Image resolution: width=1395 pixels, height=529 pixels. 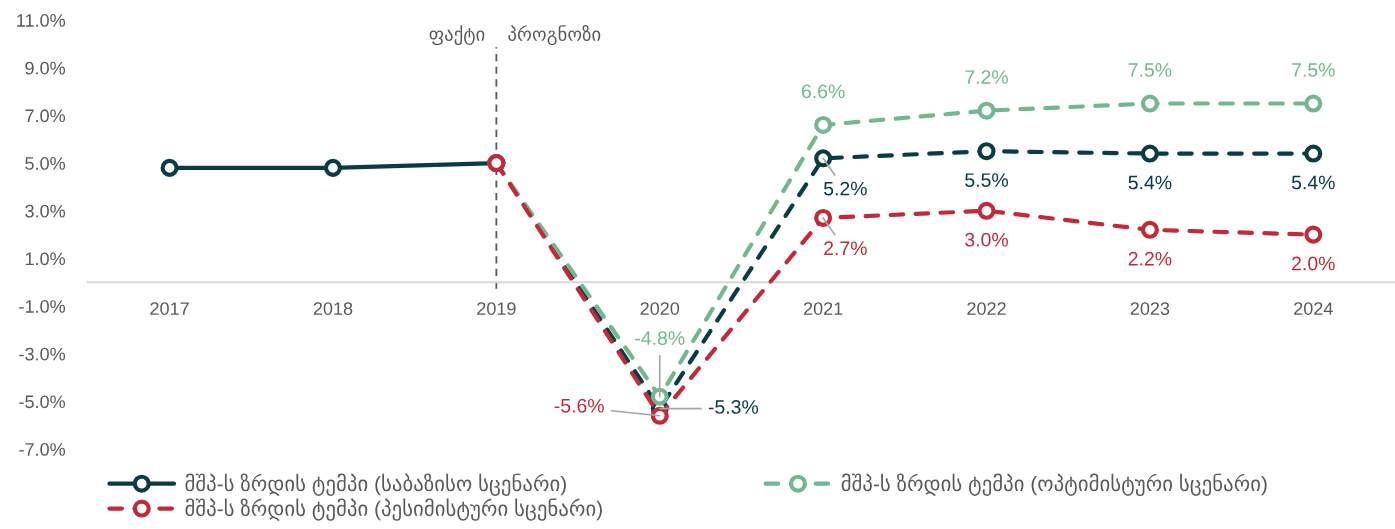 What do you see at coordinates (333, 308) in the screenshot?
I see `x-tick-label: 2018` at bounding box center [333, 308].